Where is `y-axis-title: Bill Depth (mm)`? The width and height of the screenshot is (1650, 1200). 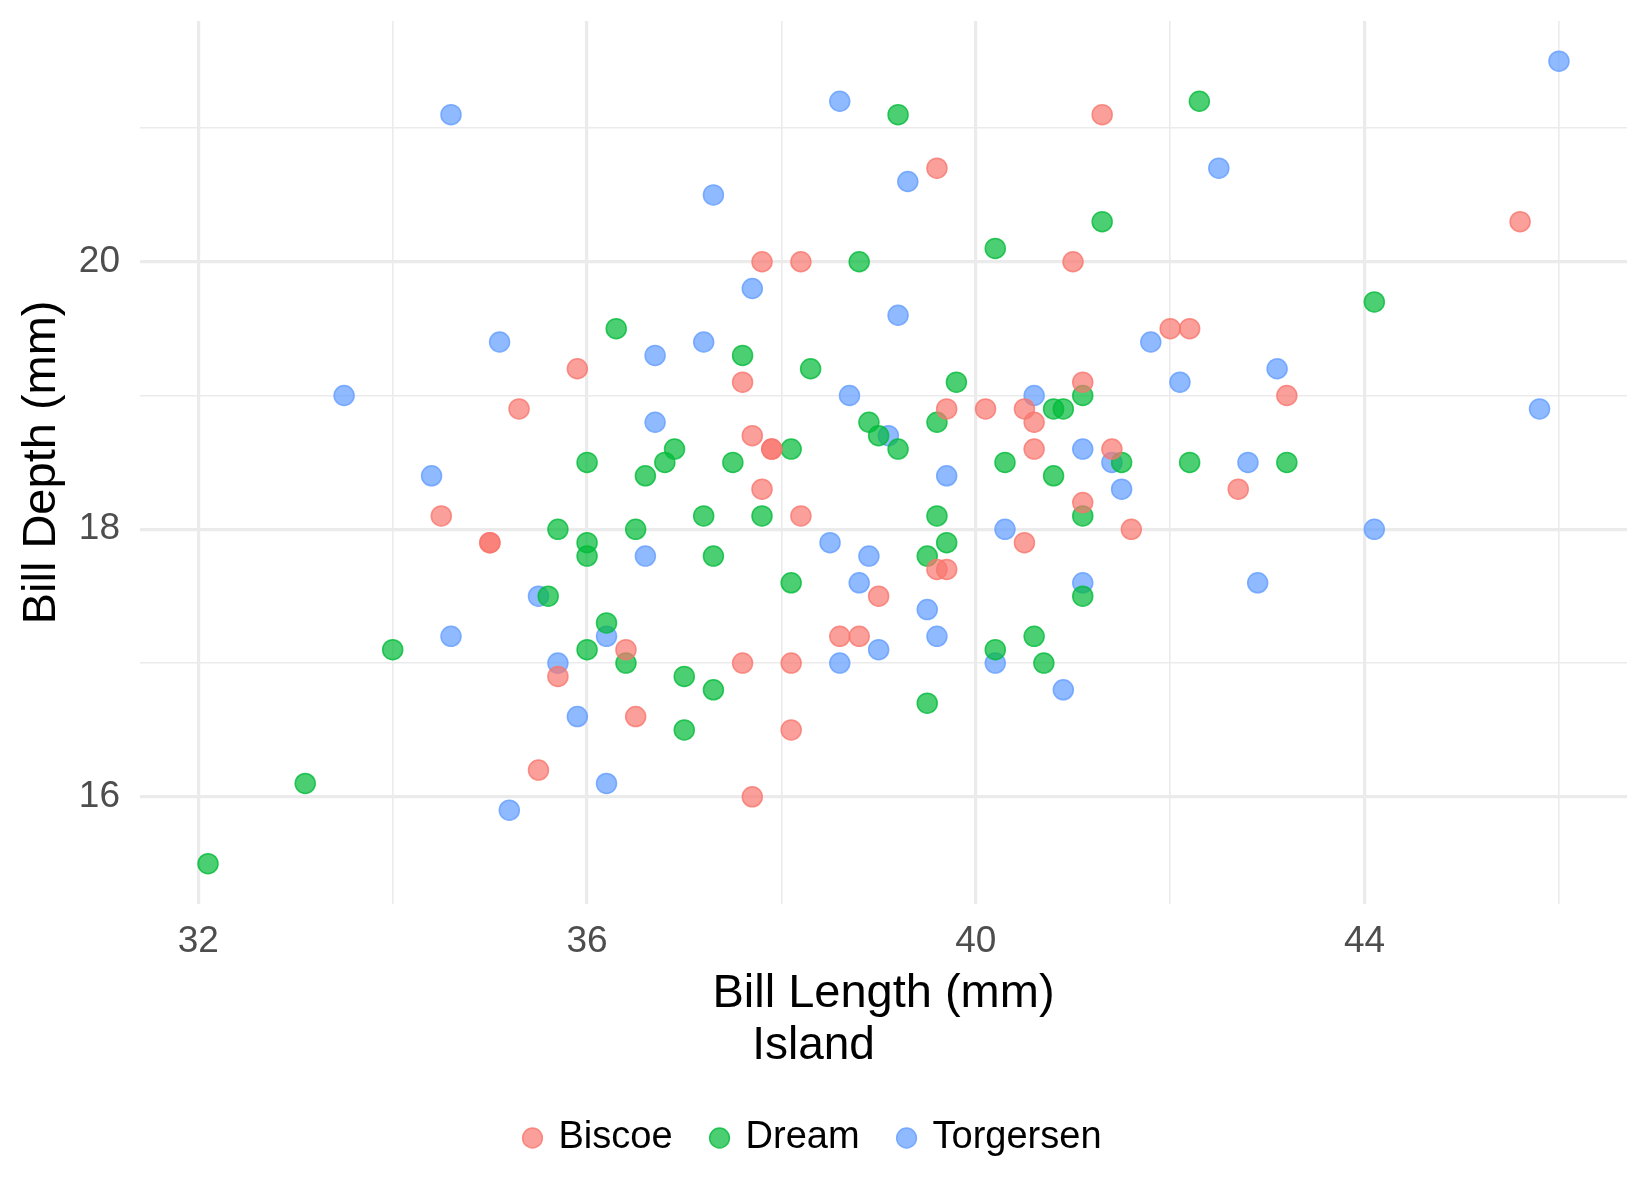
y-axis-title: Bill Depth (mm) is located at coordinates (39, 462).